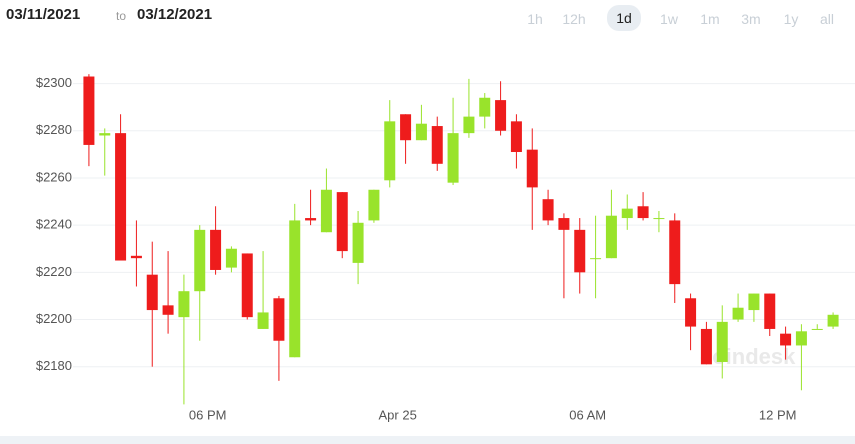 The image size is (855, 444). Describe the element at coordinates (751, 19) in the screenshot. I see `range-button: 3m` at that location.